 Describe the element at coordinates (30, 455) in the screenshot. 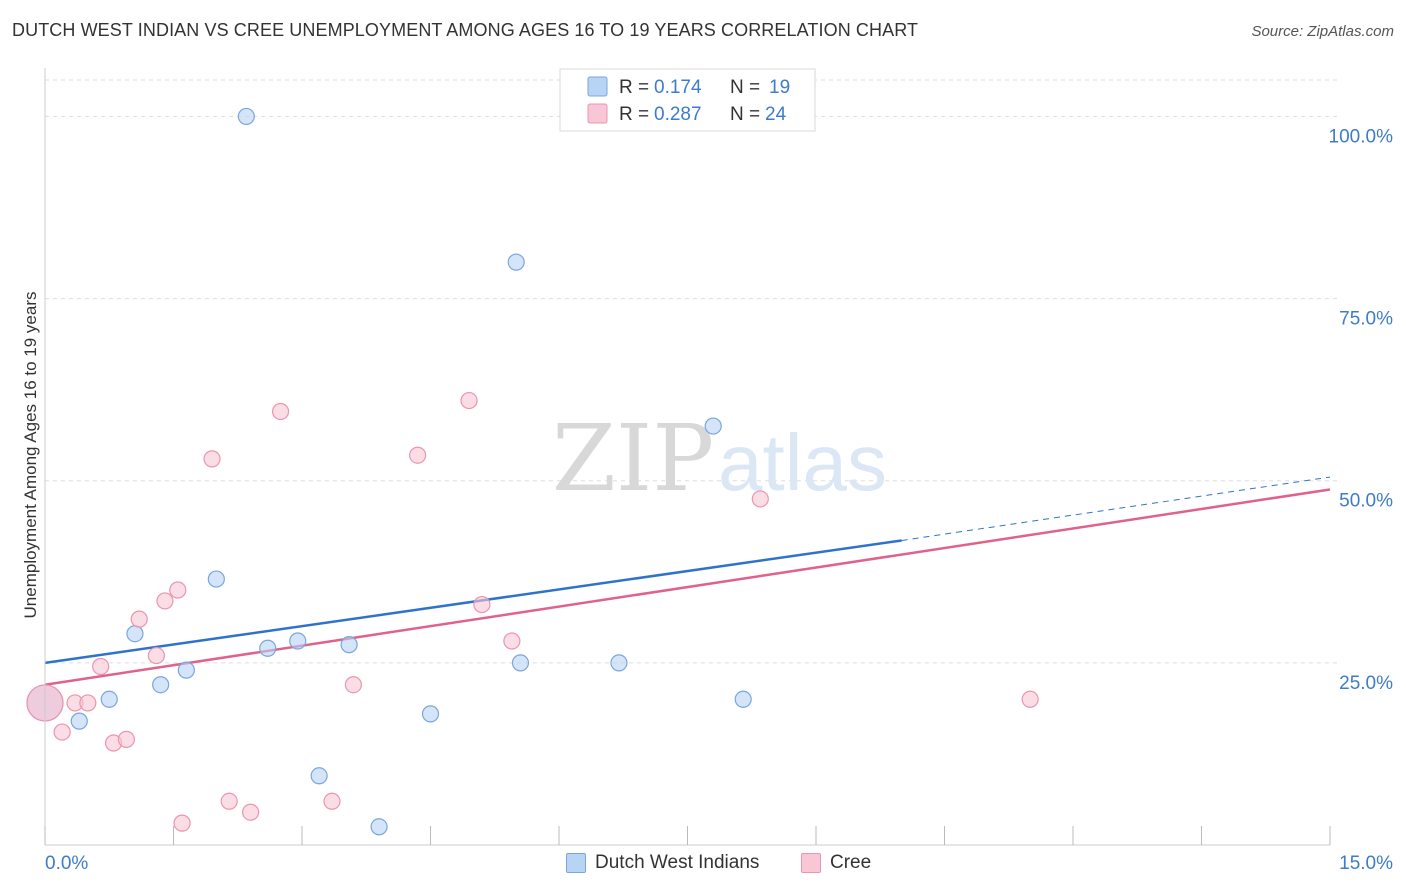

I see `y-axis-label: Unemployment Among Ages 16 to 19 years` at that location.